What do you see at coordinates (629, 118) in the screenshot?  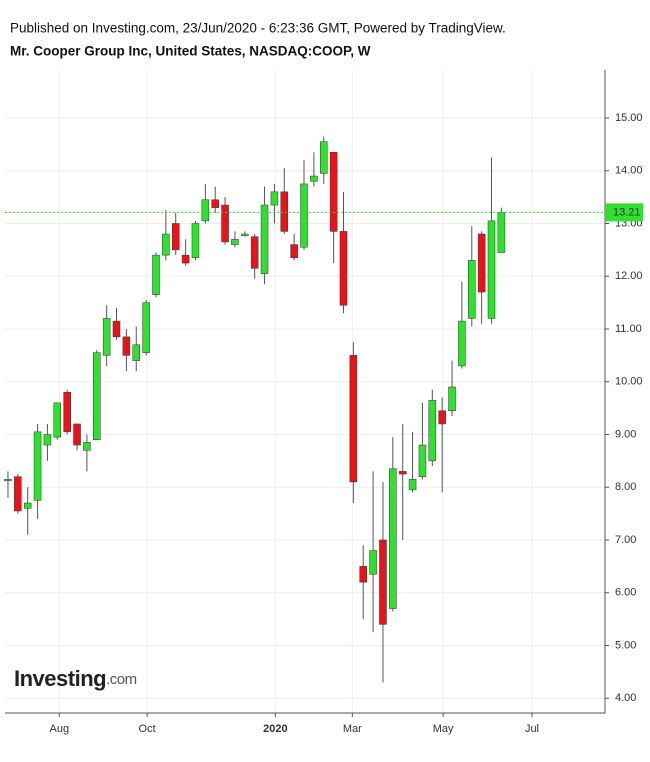 I see `y-tick-label: 15.00` at bounding box center [629, 118].